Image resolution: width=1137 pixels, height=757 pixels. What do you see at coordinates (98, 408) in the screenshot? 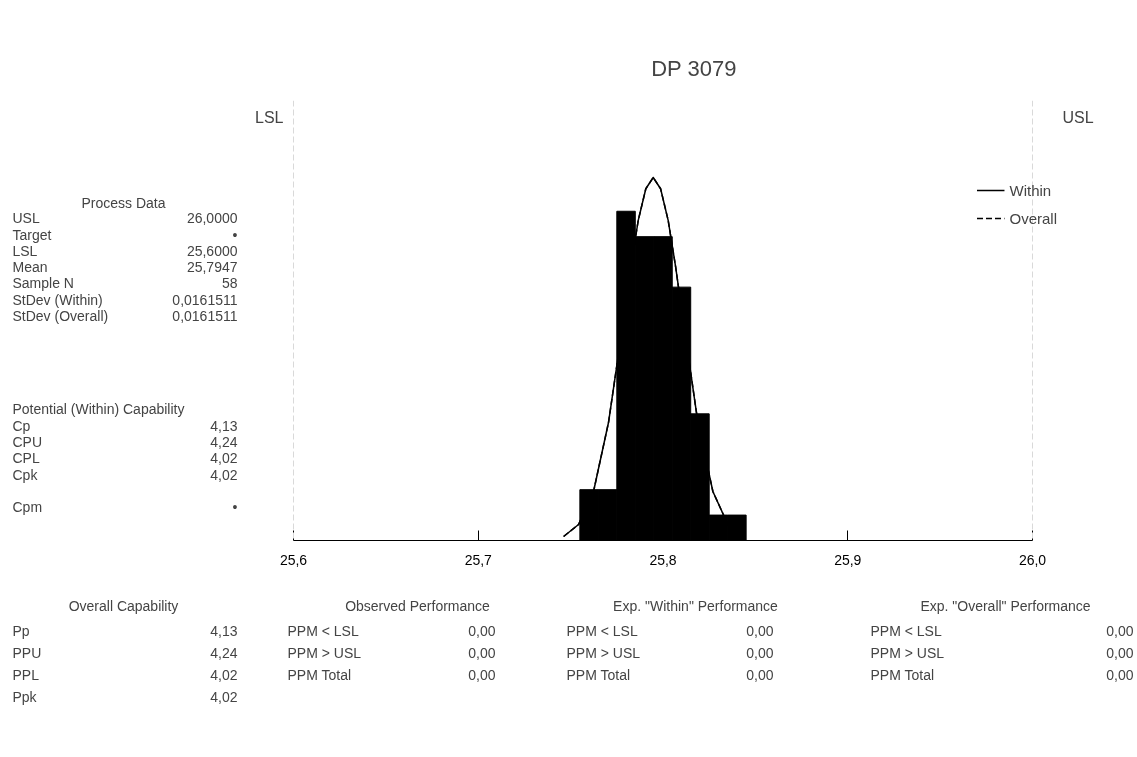
I see `text: Potential (Within) Capability` at bounding box center [98, 408].